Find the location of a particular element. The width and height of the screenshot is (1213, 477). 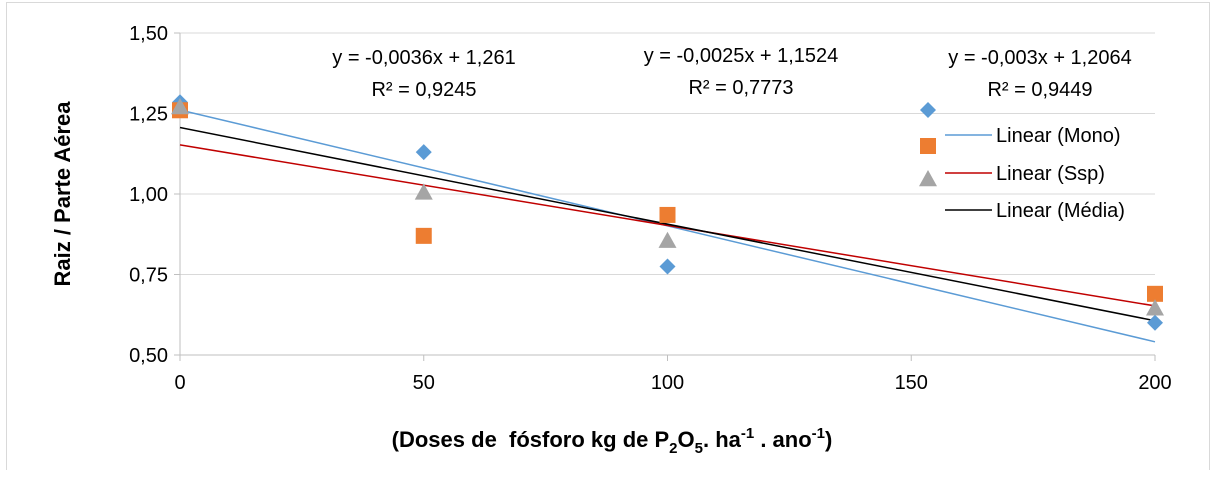

x-tick-label: 200 is located at coordinates (1154, 383).